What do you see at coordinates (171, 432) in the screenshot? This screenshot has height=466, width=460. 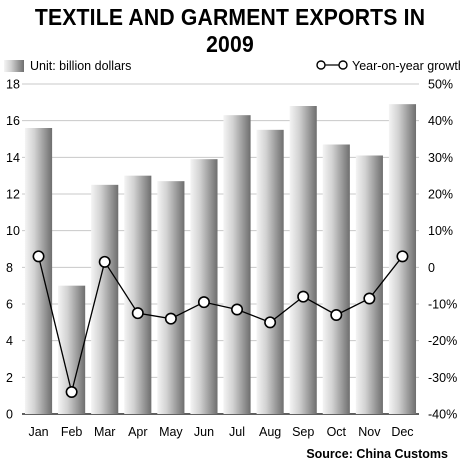 I see `x-tick-label: May` at bounding box center [171, 432].